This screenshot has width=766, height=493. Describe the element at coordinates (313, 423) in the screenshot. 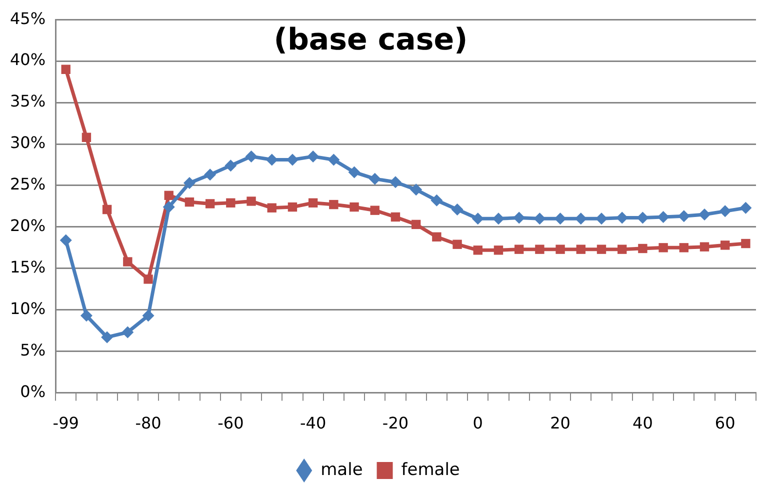

I see `x-tick-label: -40` at that location.